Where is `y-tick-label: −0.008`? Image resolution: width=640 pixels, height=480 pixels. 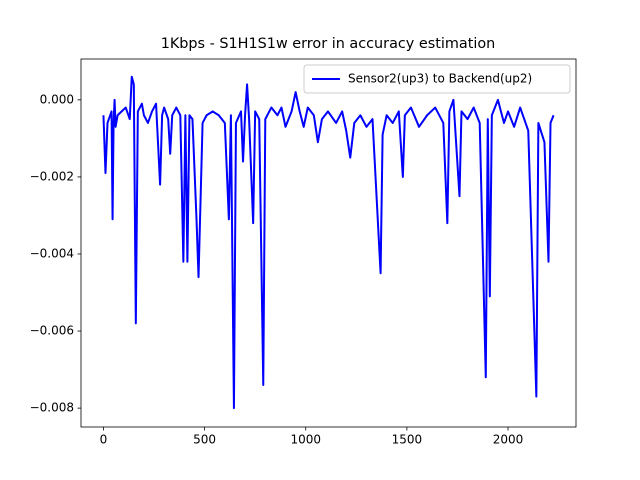
y-tick-label: −0.008 is located at coordinates (52, 408).